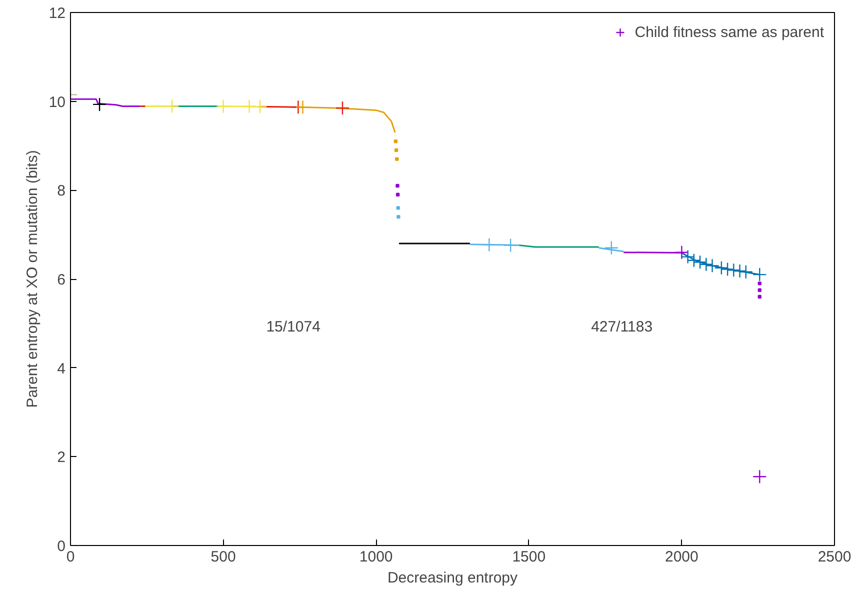  Describe the element at coordinates (681, 557) in the screenshot. I see `x-tick-label: 2000` at that location.